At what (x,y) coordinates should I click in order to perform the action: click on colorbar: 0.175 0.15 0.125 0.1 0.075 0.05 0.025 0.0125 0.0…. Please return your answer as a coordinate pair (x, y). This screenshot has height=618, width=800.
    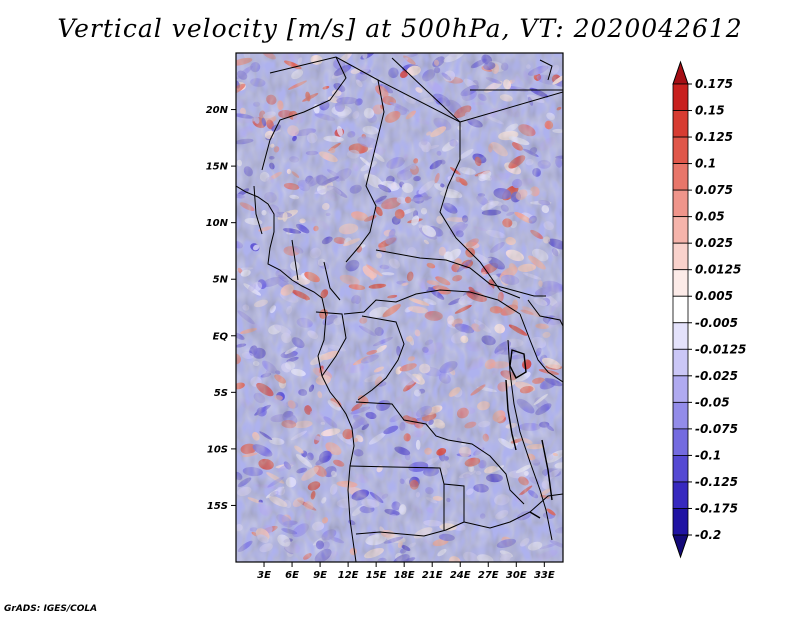
    Looking at the image, I should click on (709, 309).